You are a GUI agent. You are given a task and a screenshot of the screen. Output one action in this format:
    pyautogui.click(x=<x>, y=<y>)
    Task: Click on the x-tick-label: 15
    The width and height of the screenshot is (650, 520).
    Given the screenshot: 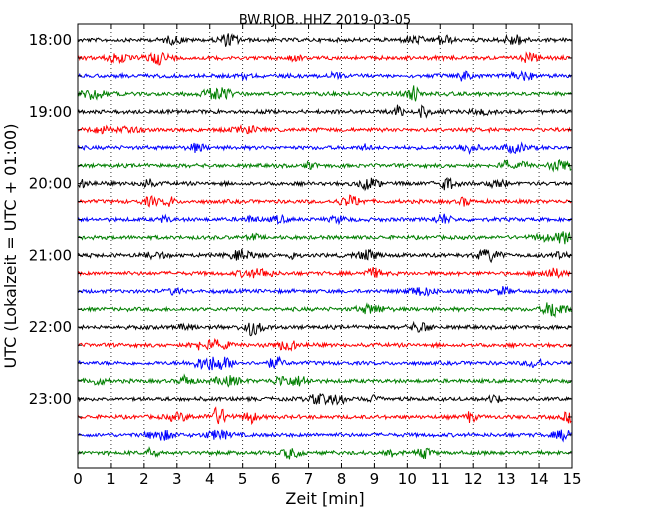 What is the action you would take?
    pyautogui.click(x=571, y=479)
    